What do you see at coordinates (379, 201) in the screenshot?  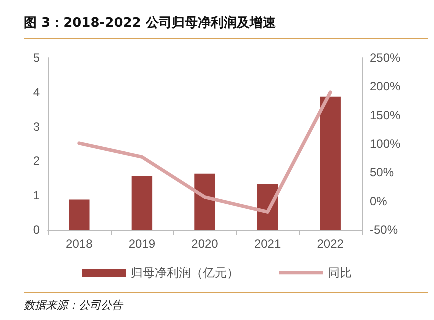 I see `y2-tick-label: 0%` at bounding box center [379, 201].